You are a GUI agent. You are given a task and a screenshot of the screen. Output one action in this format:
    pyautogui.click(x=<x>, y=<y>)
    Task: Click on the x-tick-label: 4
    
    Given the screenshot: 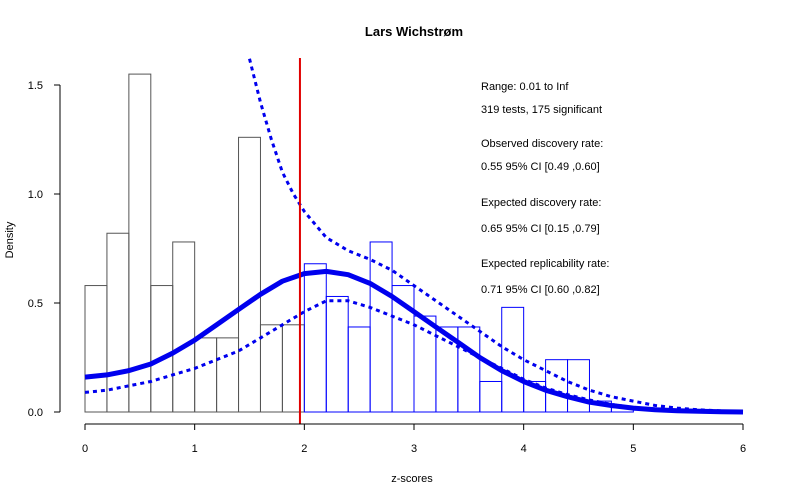 What is the action you would take?
    pyautogui.click(x=524, y=449)
    